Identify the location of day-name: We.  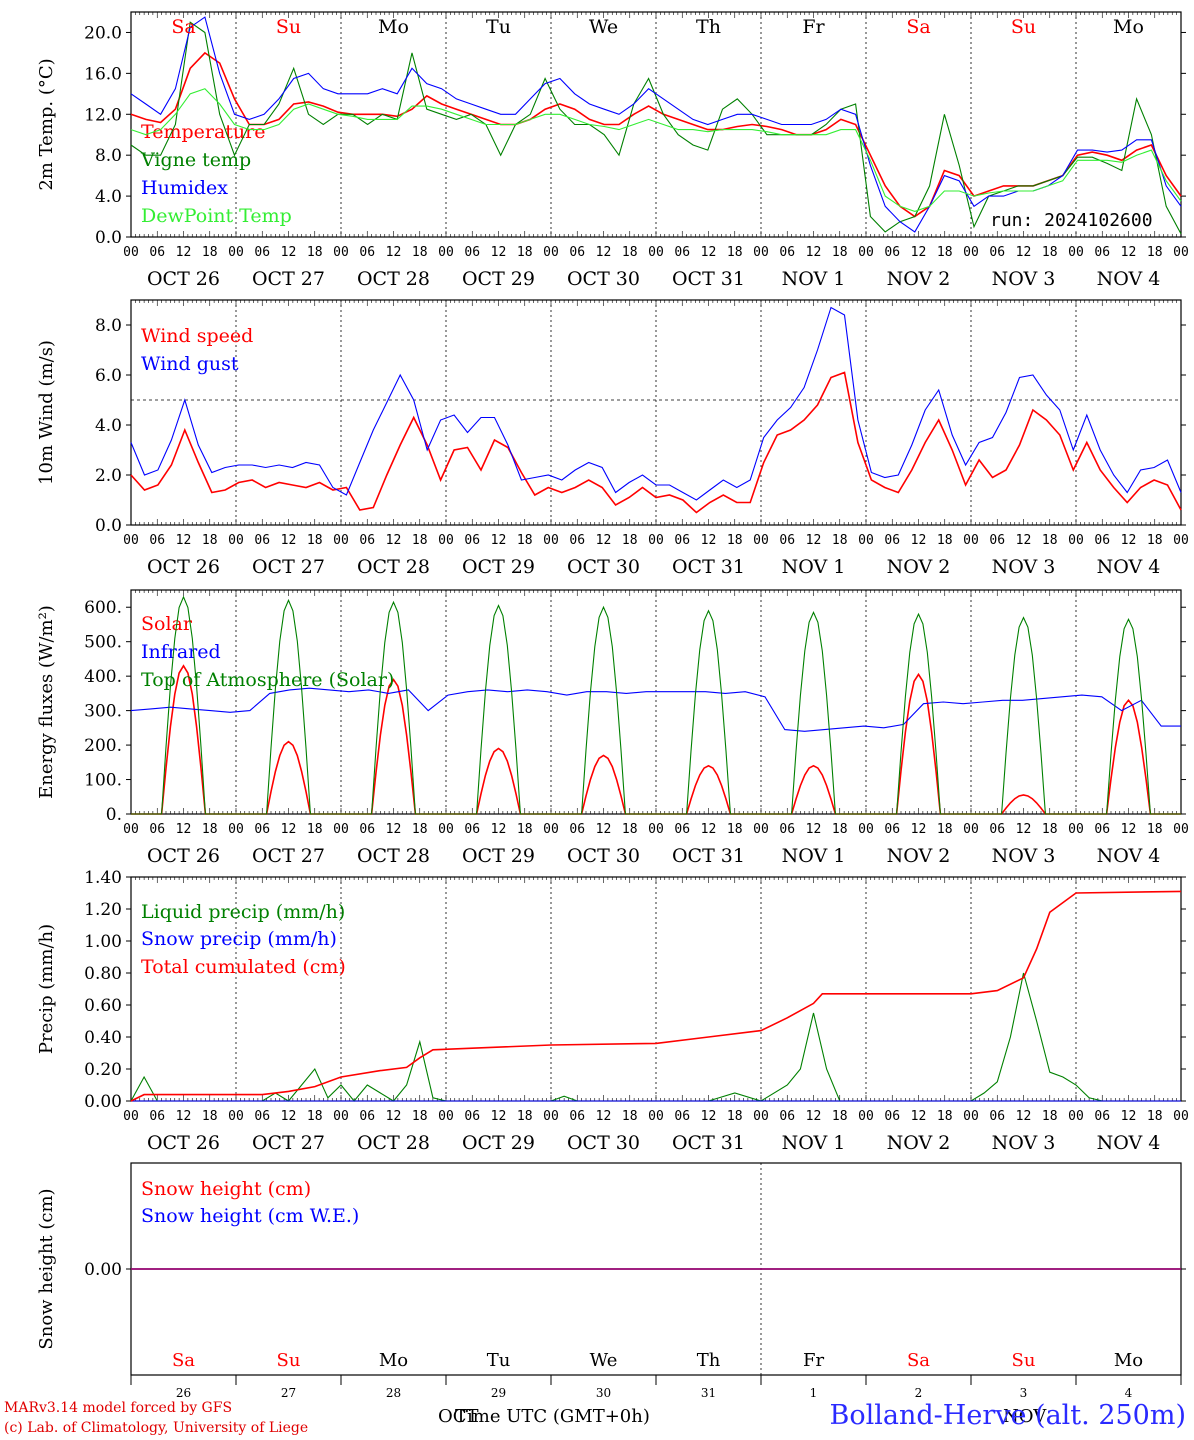
(603, 27).